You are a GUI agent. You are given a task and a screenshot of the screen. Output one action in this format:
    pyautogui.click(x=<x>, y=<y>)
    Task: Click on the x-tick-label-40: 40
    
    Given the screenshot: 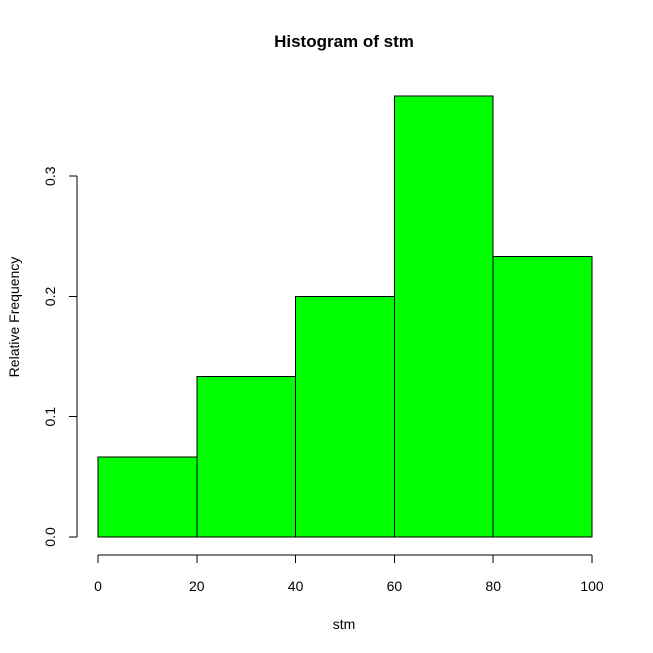 What is the action you would take?
    pyautogui.click(x=296, y=586)
    